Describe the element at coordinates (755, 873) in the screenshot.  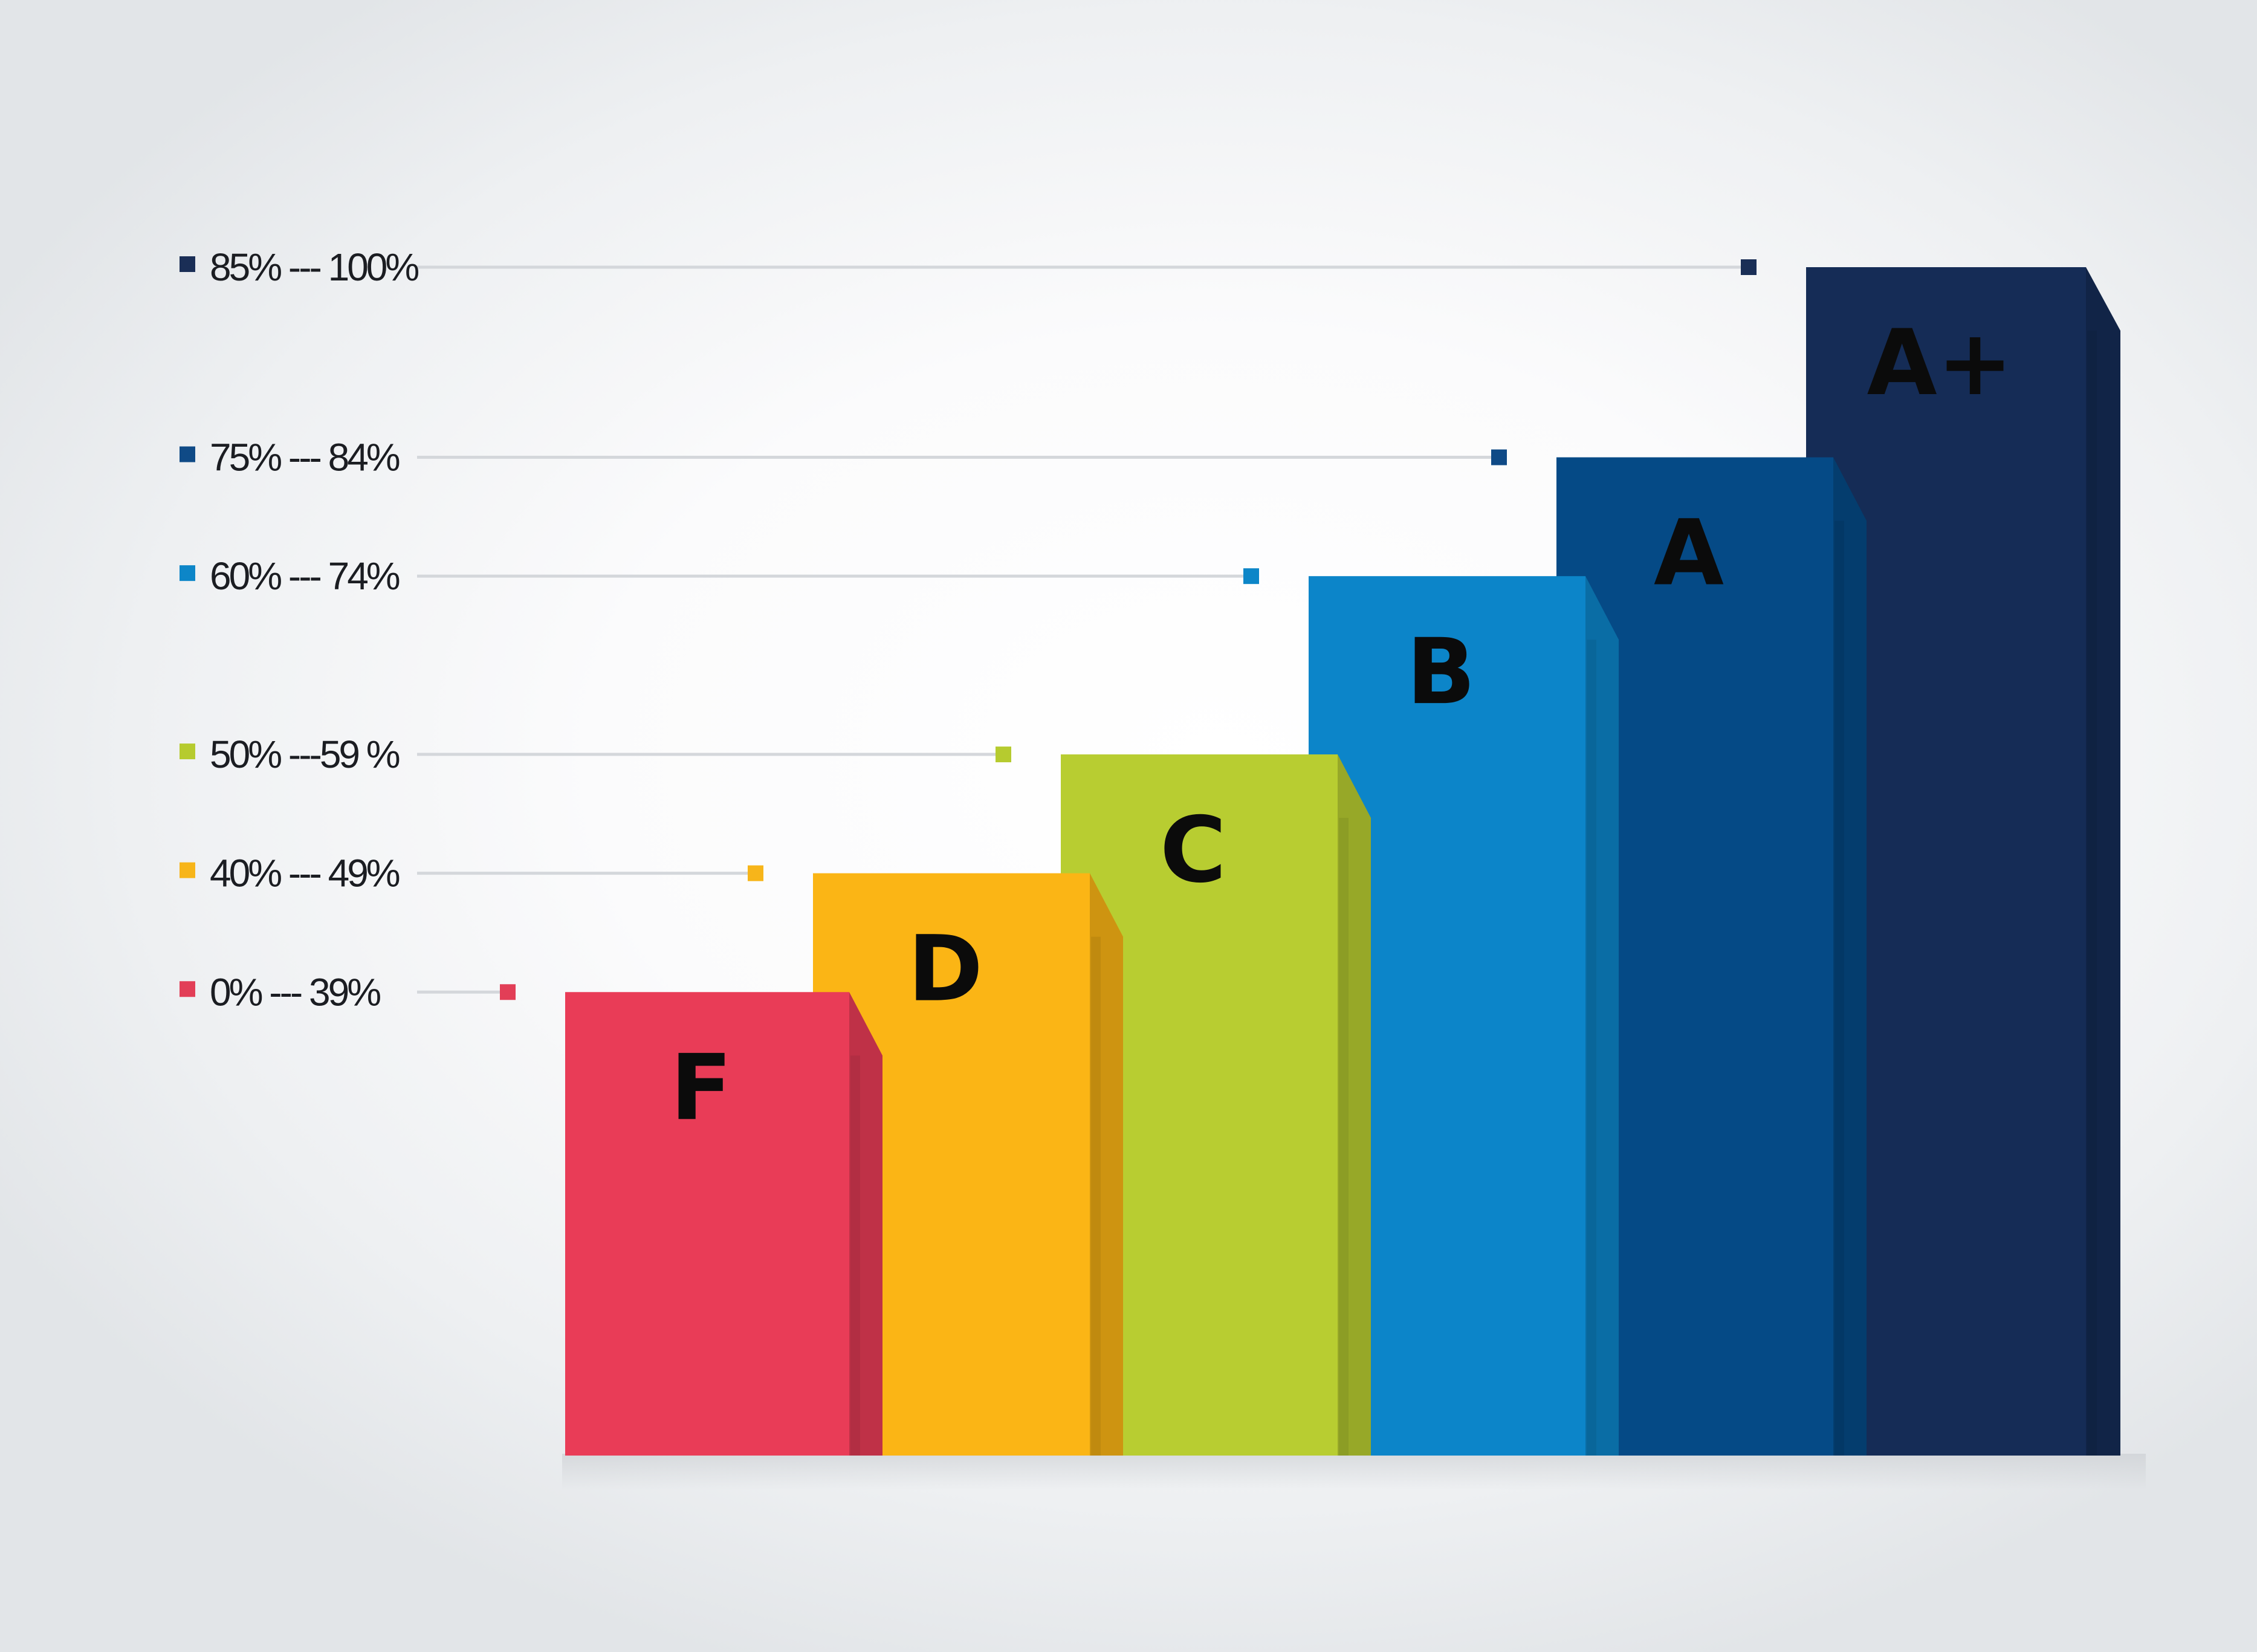
I see `guide-marker-d` at that location.